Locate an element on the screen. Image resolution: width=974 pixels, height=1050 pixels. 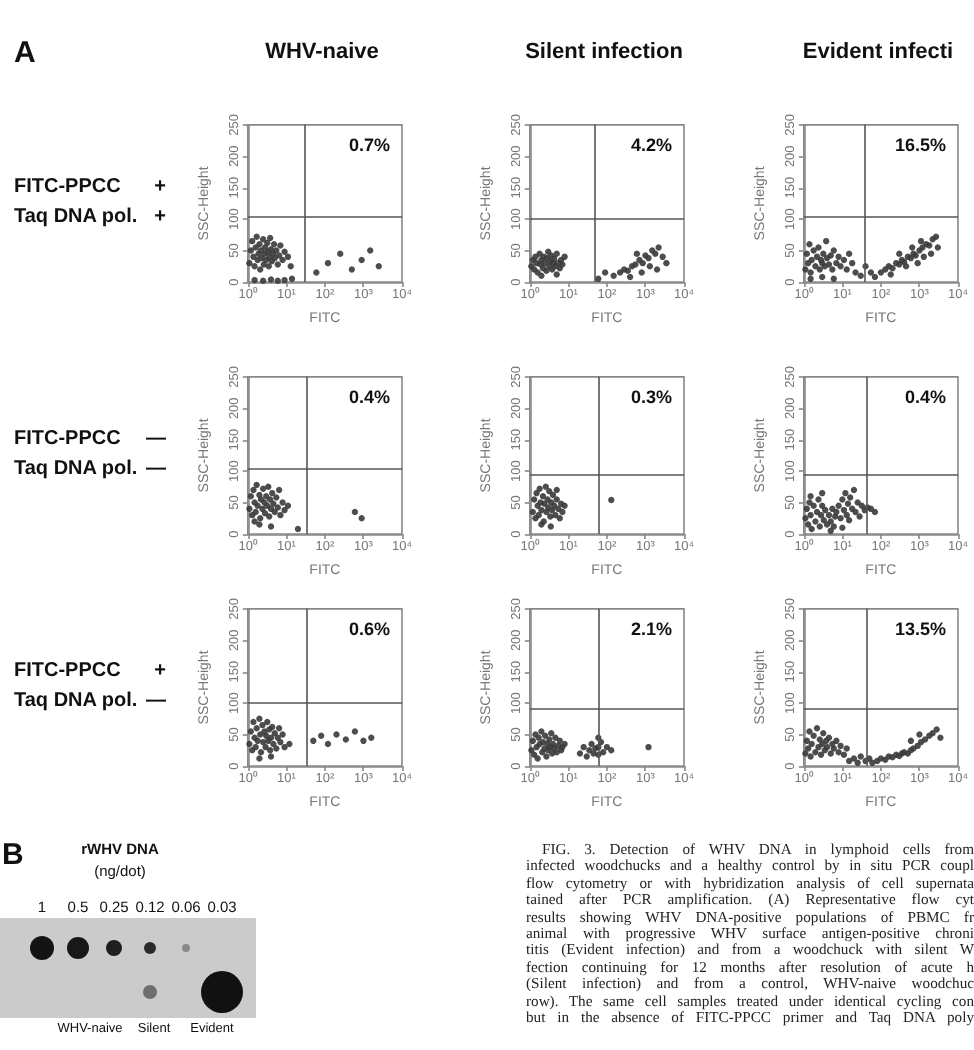
annotation: 16.5% is located at coordinates (920, 145).